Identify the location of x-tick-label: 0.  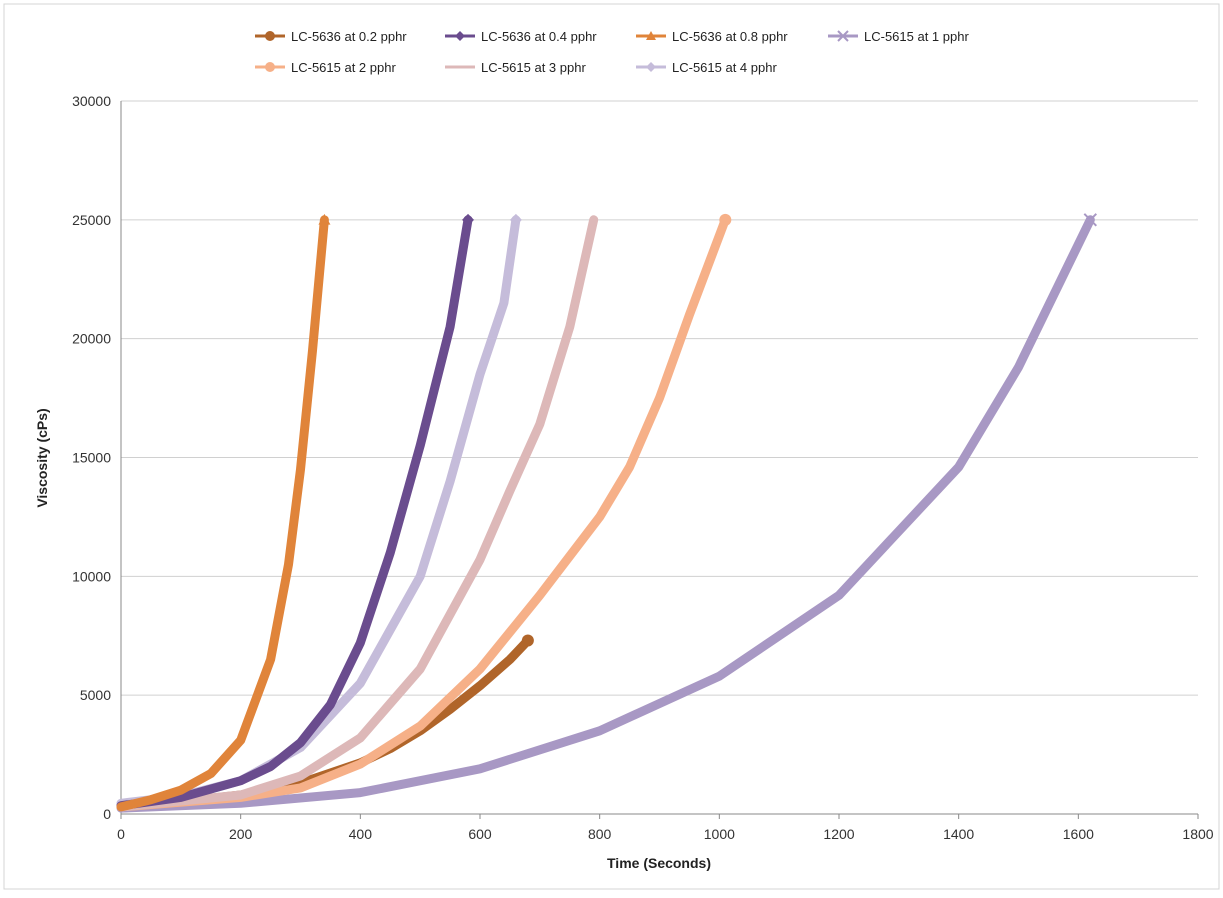
(121, 834).